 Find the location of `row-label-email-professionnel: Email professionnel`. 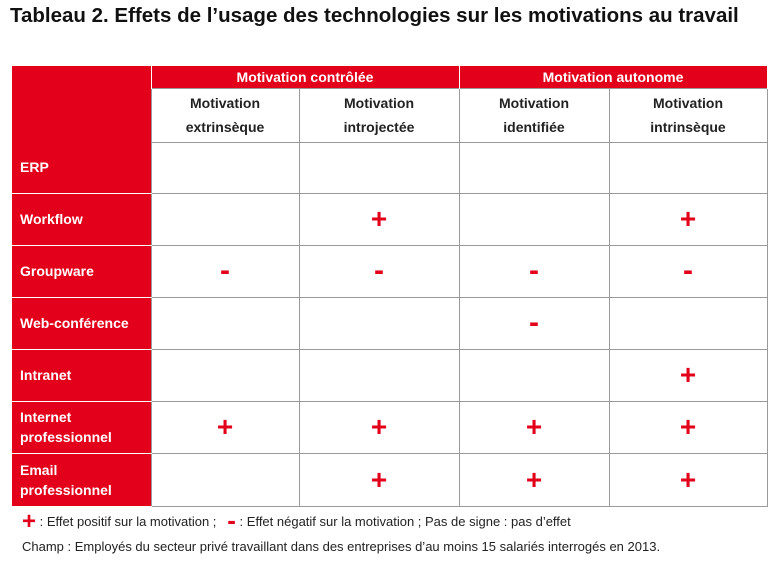

row-label-email-professionnel: Email professionnel is located at coordinates (81, 480).